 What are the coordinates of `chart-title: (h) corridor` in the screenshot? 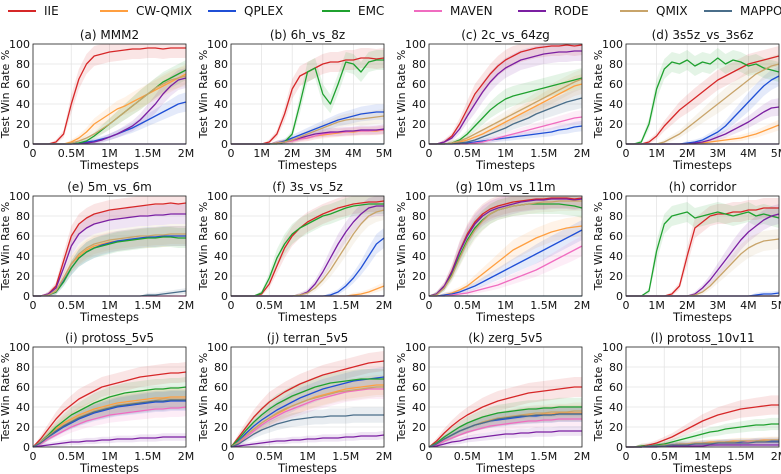 It's located at (703, 187).